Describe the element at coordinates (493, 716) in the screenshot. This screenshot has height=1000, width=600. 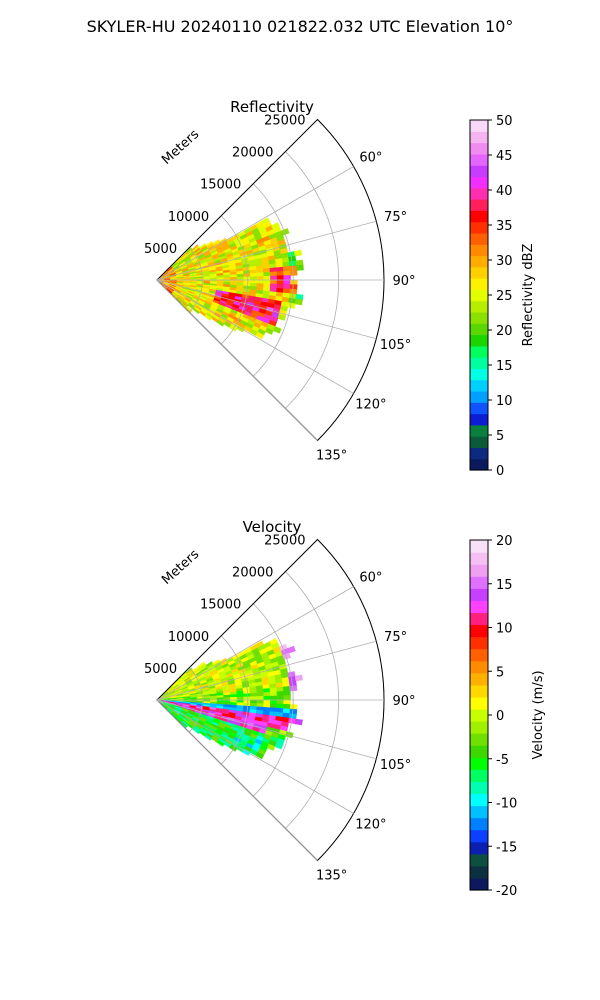
I see `velocity-colorbar: -20 -15 -10 -5 0 5 10 15 20` at that location.